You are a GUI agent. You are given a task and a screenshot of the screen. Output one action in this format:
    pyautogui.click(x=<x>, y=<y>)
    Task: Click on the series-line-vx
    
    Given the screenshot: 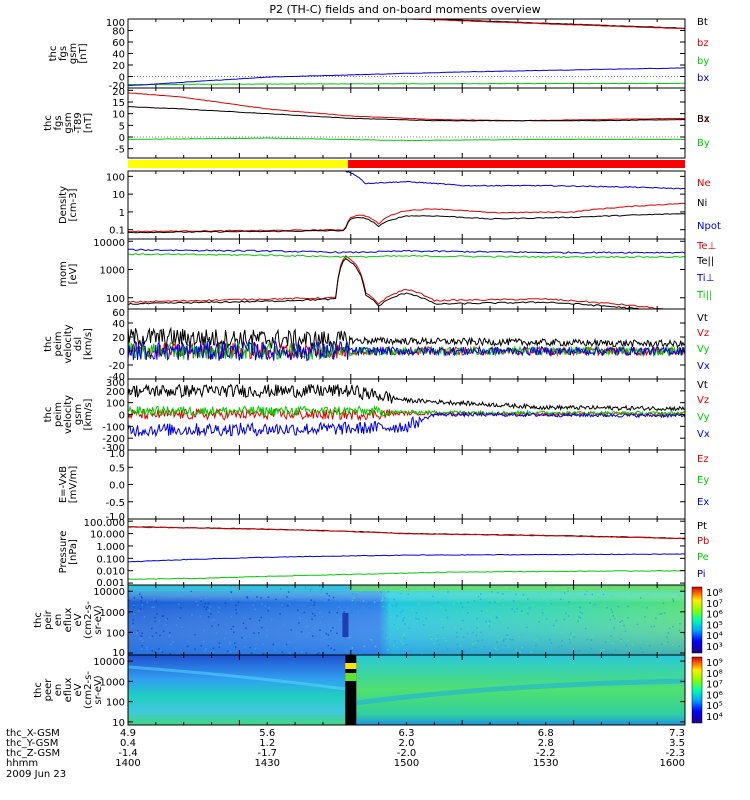 What is the action you would take?
    pyautogui.click(x=406, y=424)
    